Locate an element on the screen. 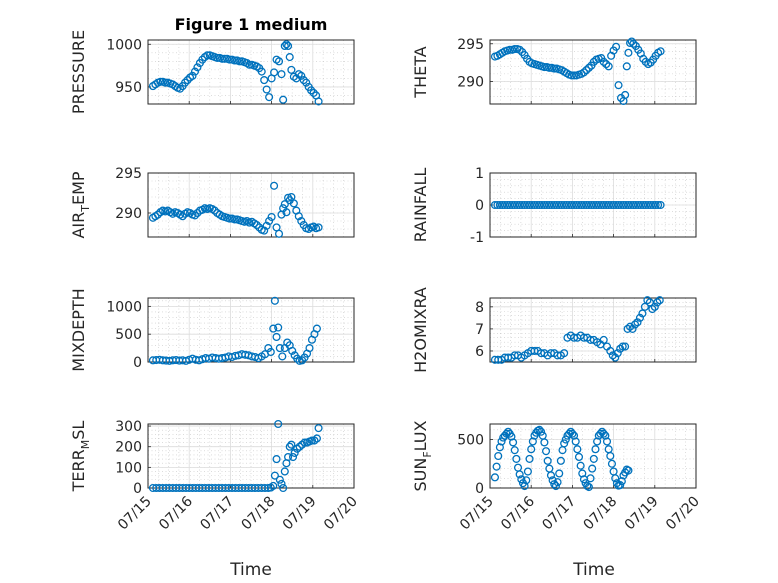 The height and width of the screenshot is (583, 778). x-tick-label: 07/17 is located at coordinates (217, 514).